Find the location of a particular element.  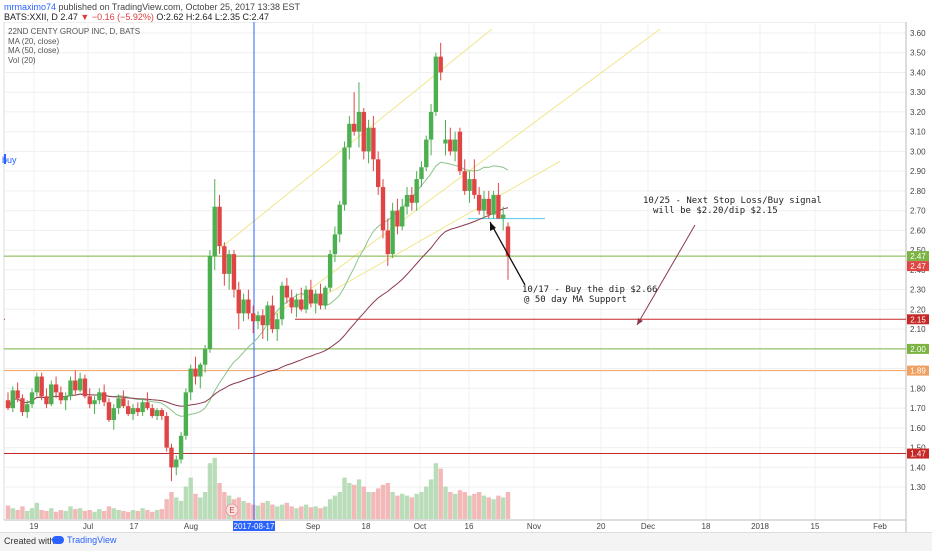

earnings-marker-icon is located at coordinates (232, 510).